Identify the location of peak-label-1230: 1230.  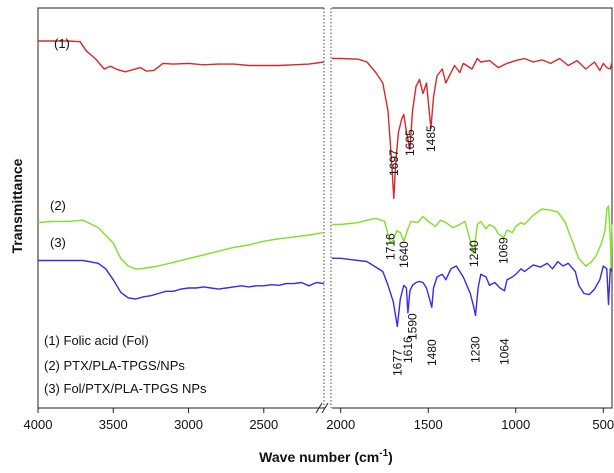
(476, 349).